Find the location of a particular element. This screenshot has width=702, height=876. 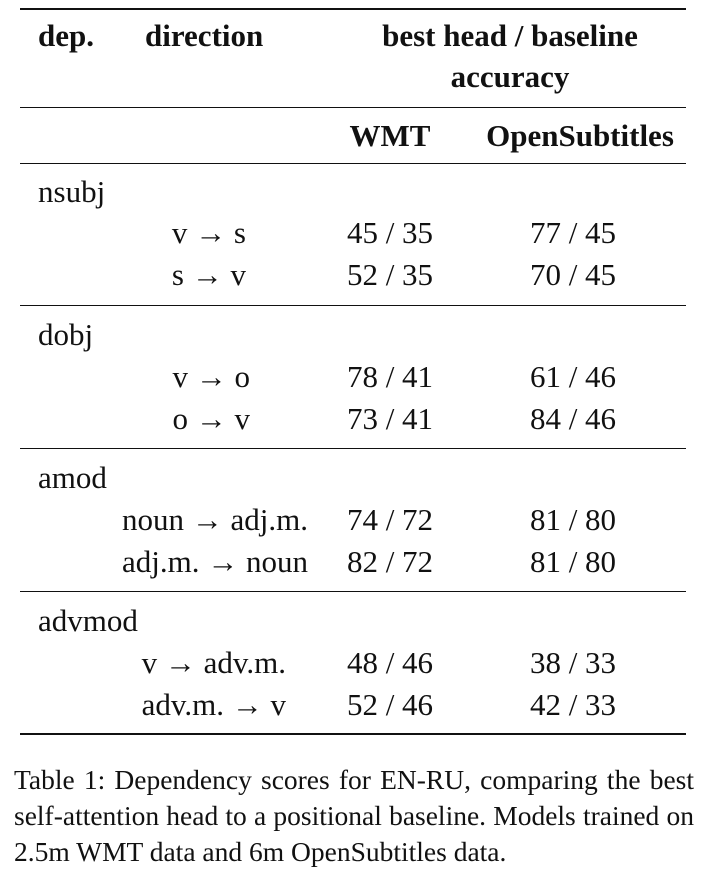

wmt-score-cell: 78 / 41 is located at coordinates (390, 376).